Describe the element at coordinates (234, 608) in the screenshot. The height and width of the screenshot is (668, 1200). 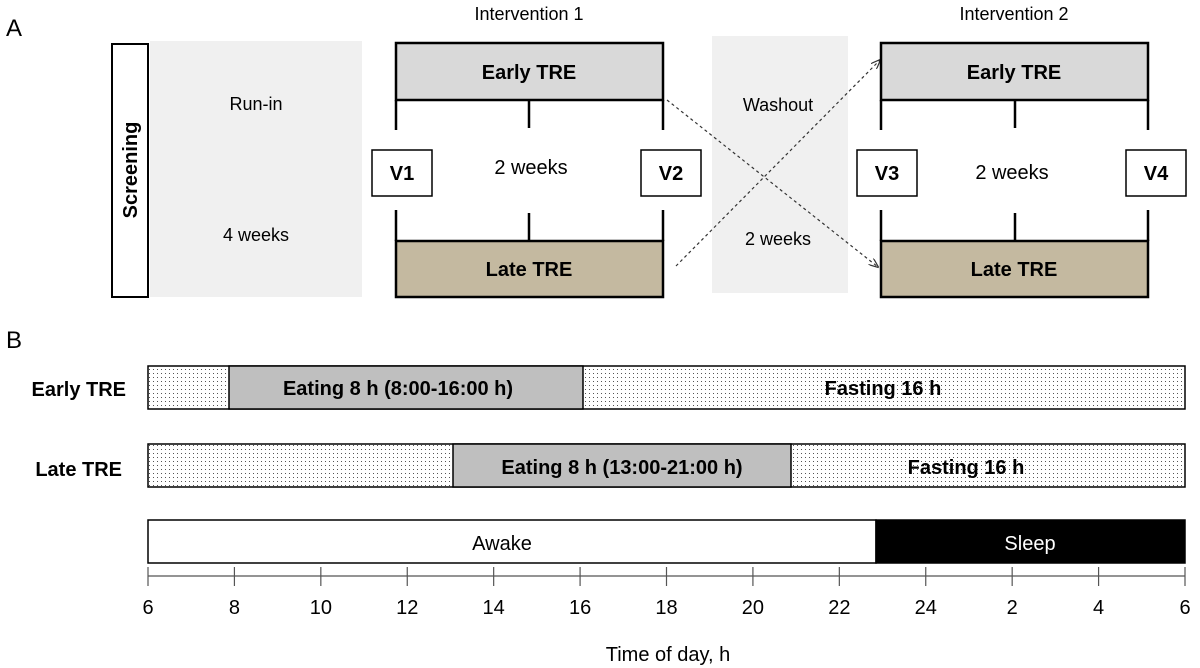
I see `time-axis-tick-label: 8` at that location.